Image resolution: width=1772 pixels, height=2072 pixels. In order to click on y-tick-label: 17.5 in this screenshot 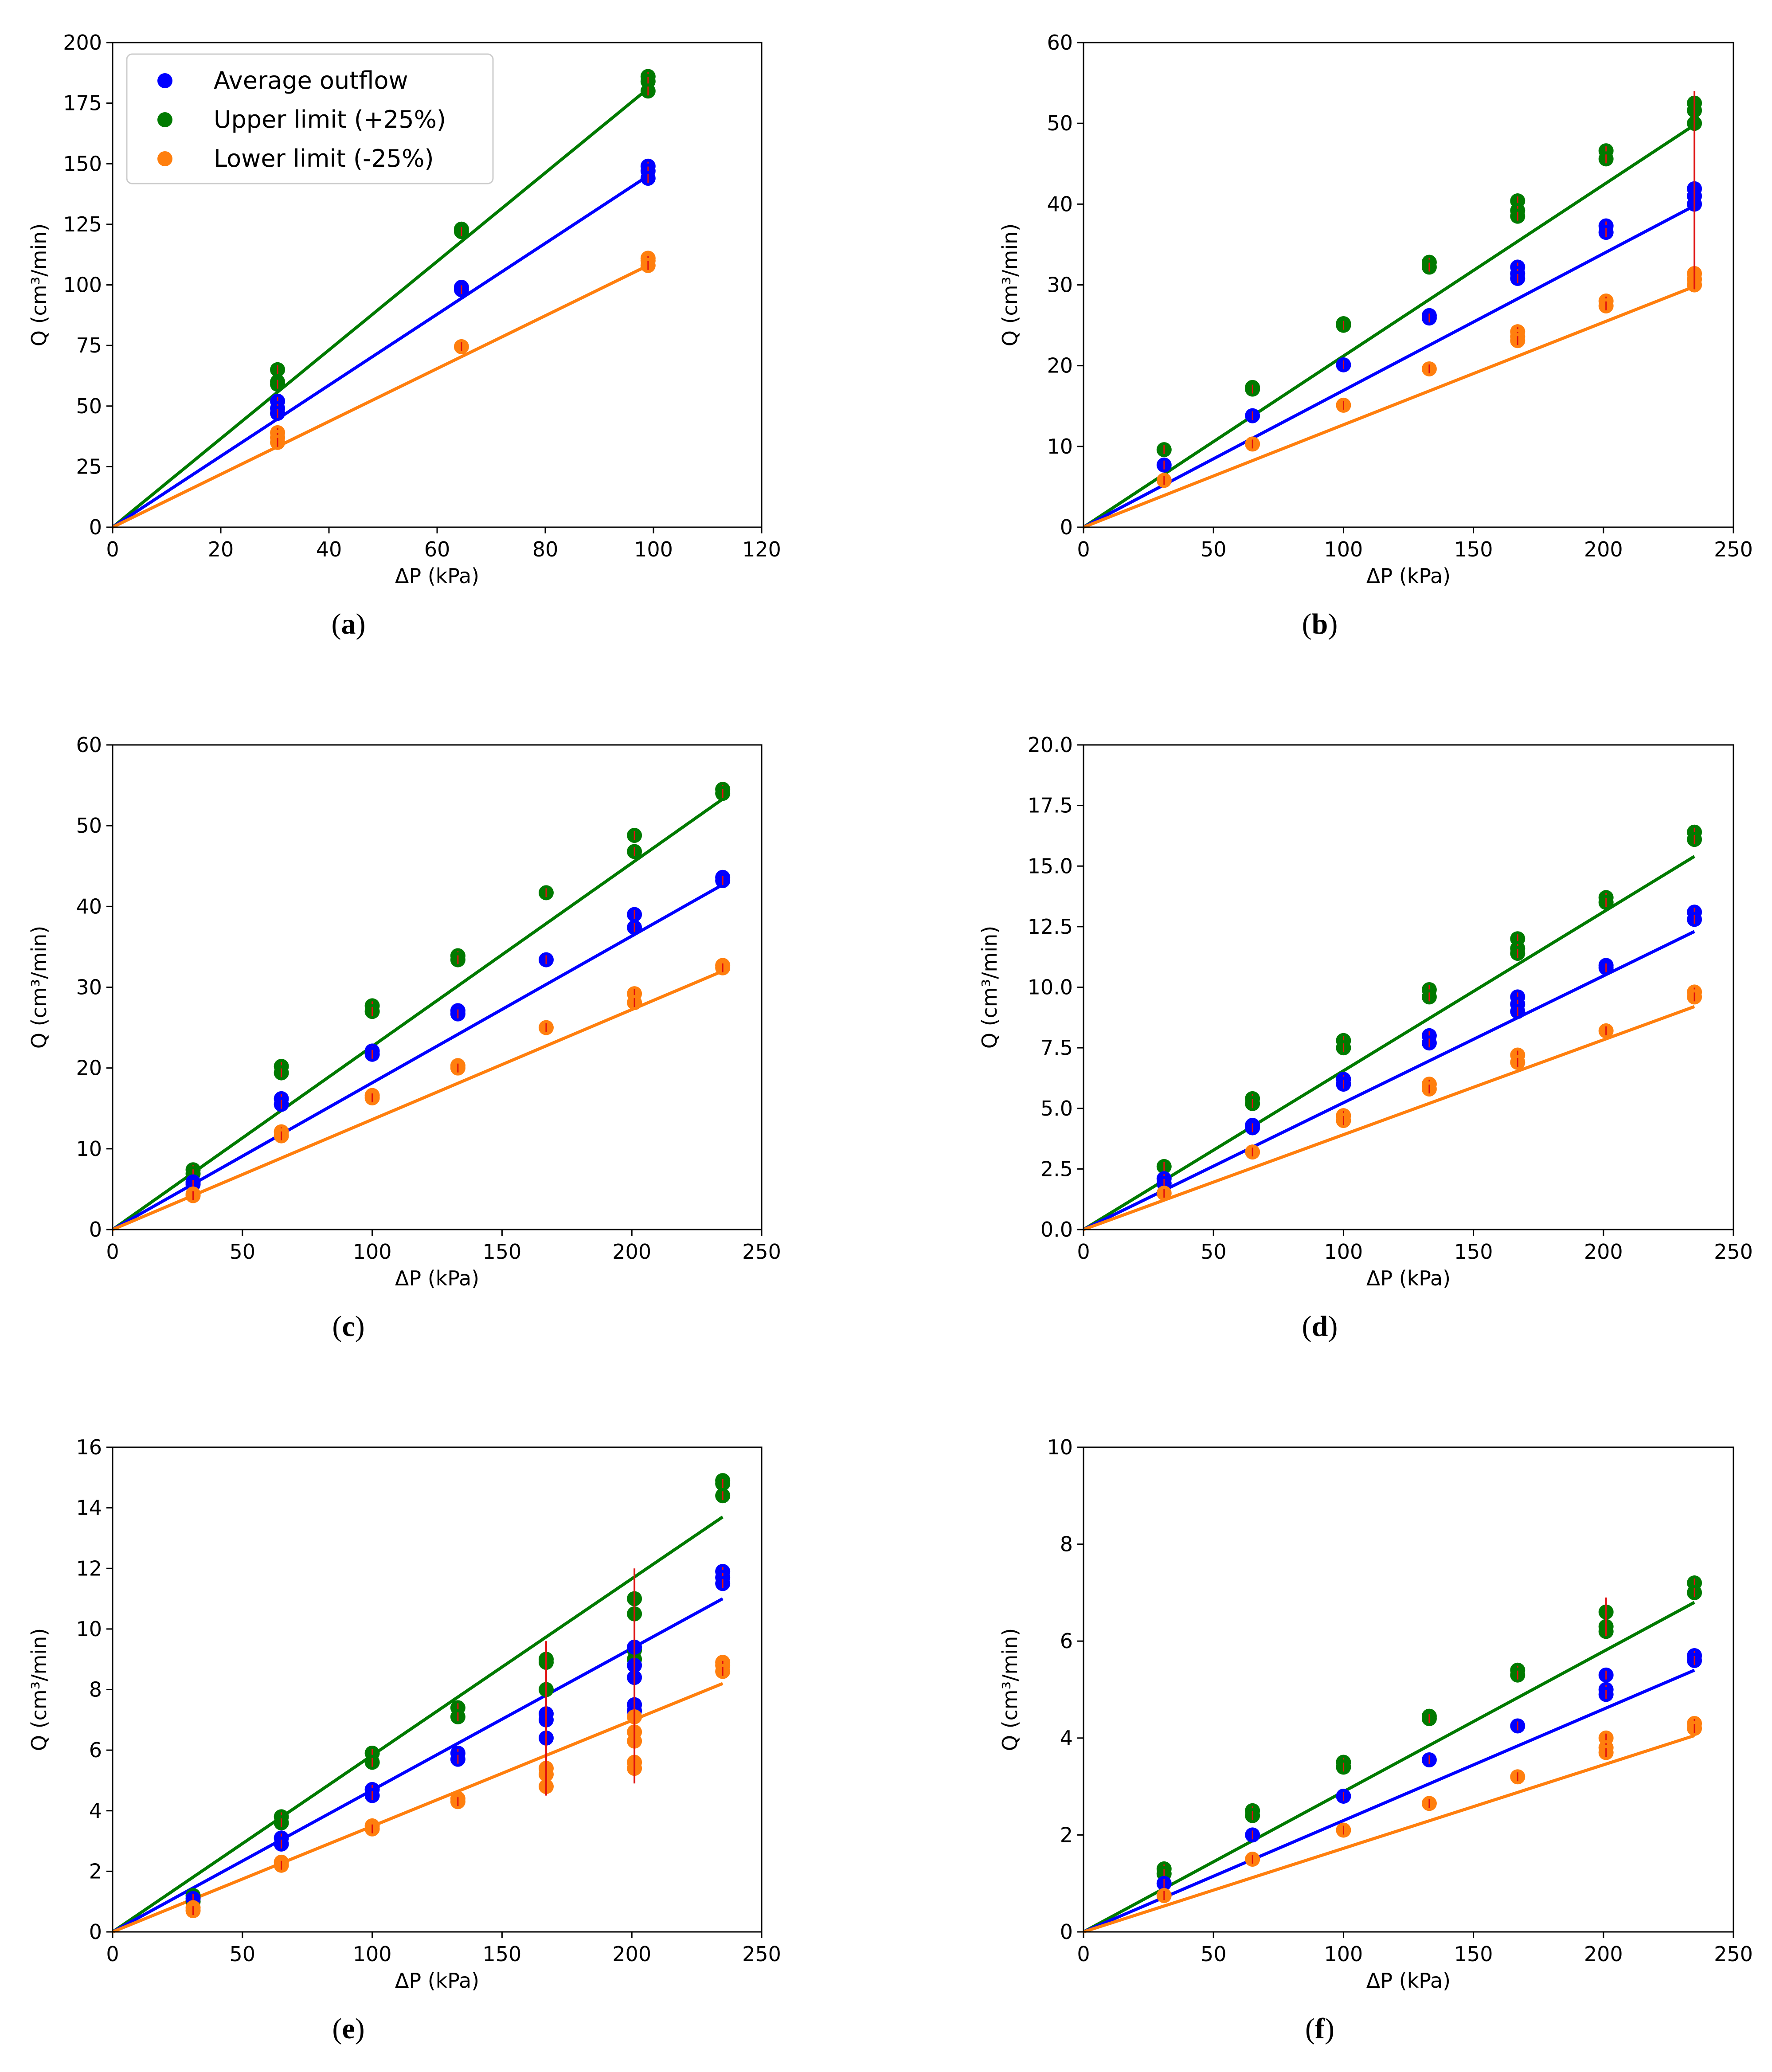, I will do `click(1050, 806)`.